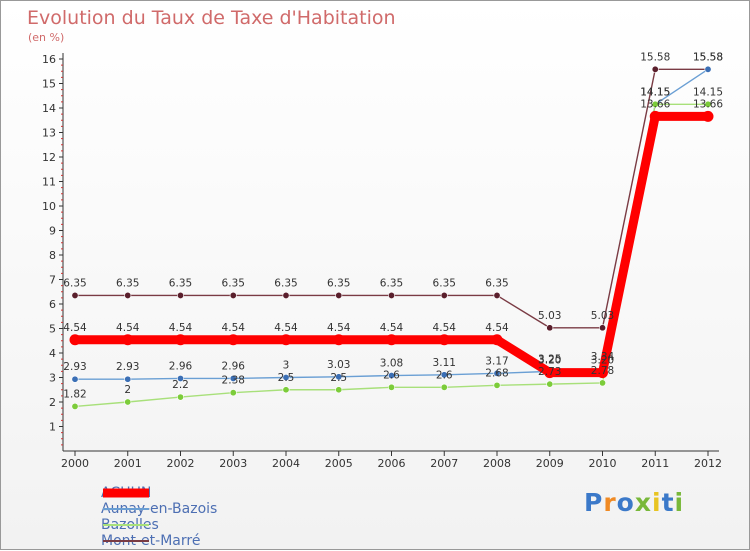  What do you see at coordinates (181, 463) in the screenshot?
I see `x-tick-label: 2002` at bounding box center [181, 463].